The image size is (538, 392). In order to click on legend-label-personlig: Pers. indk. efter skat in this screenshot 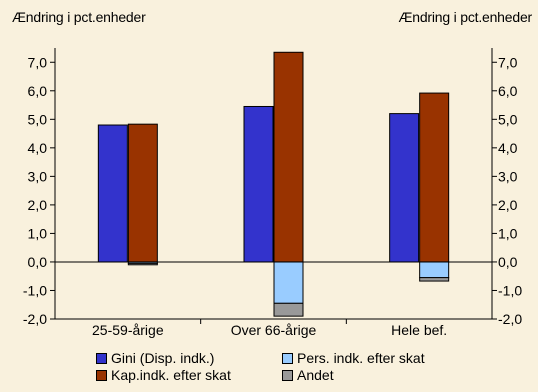, I will do `click(361, 358)`.